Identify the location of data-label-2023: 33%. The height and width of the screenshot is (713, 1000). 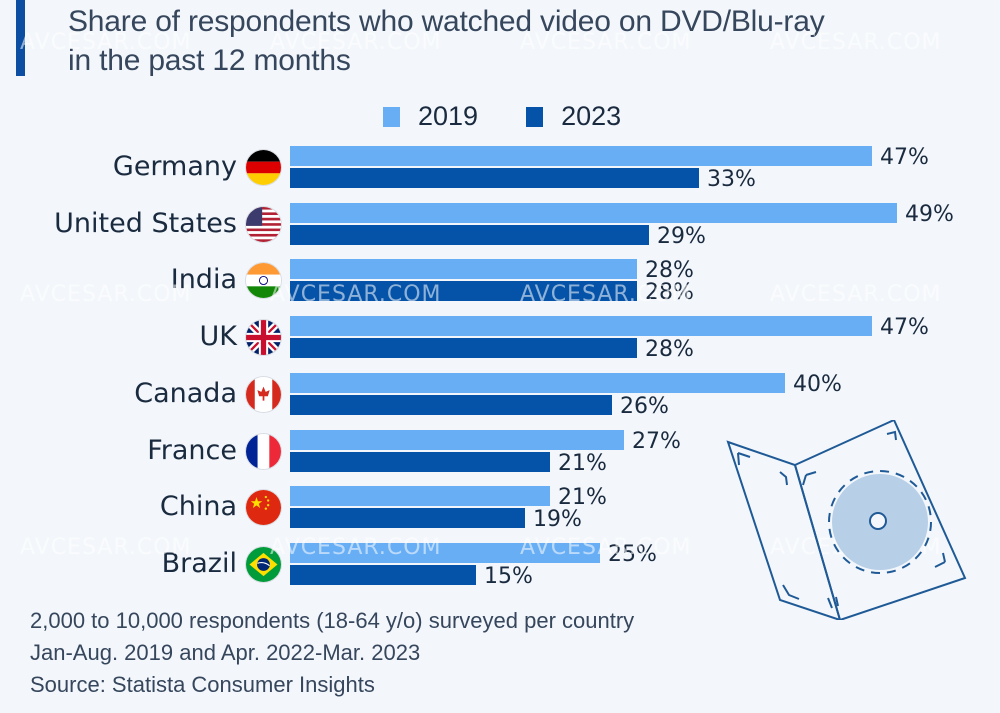
(731, 179).